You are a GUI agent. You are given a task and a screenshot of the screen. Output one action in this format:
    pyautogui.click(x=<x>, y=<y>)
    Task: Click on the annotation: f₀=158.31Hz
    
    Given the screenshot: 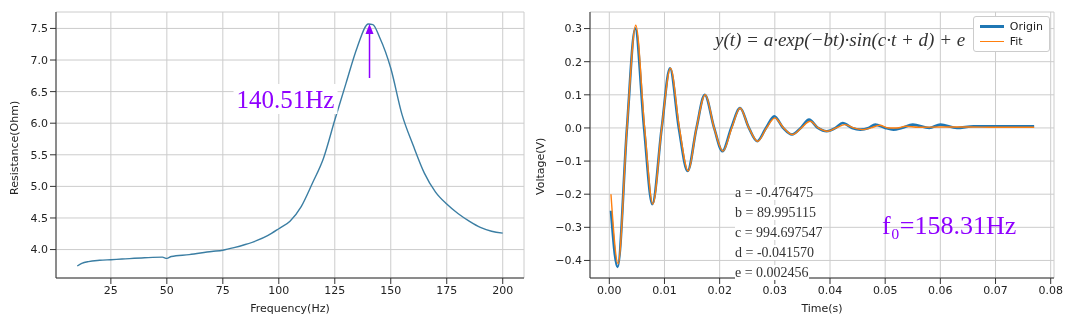 What is the action you would take?
    pyautogui.click(x=949, y=226)
    